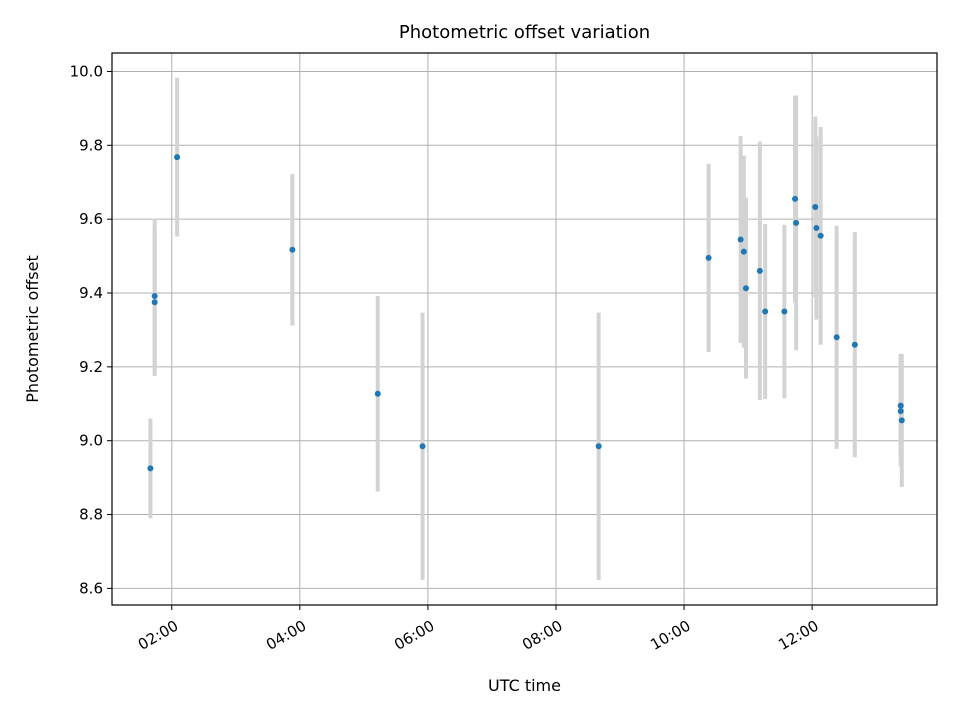 The height and width of the screenshot is (720, 960). What do you see at coordinates (91, 588) in the screenshot?
I see `y-tick-label: 8.6` at bounding box center [91, 588].